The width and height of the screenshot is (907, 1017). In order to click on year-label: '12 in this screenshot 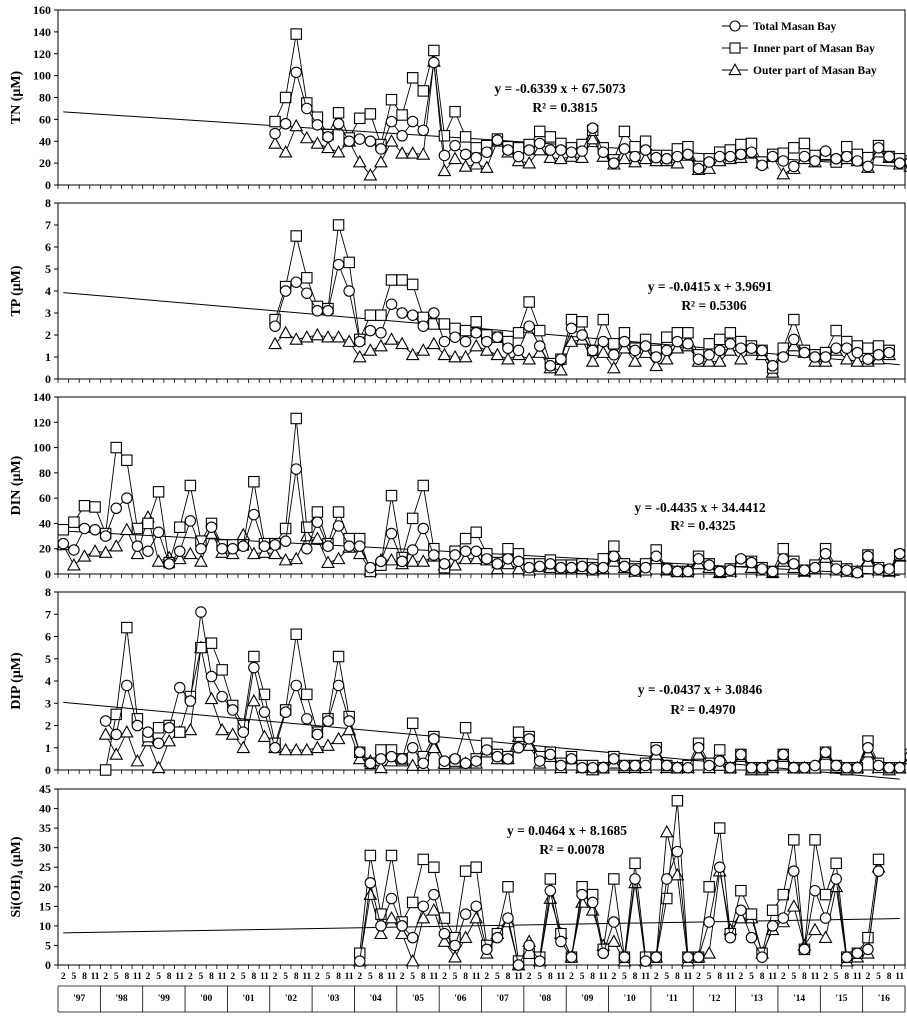, I will do `click(714, 999)`.